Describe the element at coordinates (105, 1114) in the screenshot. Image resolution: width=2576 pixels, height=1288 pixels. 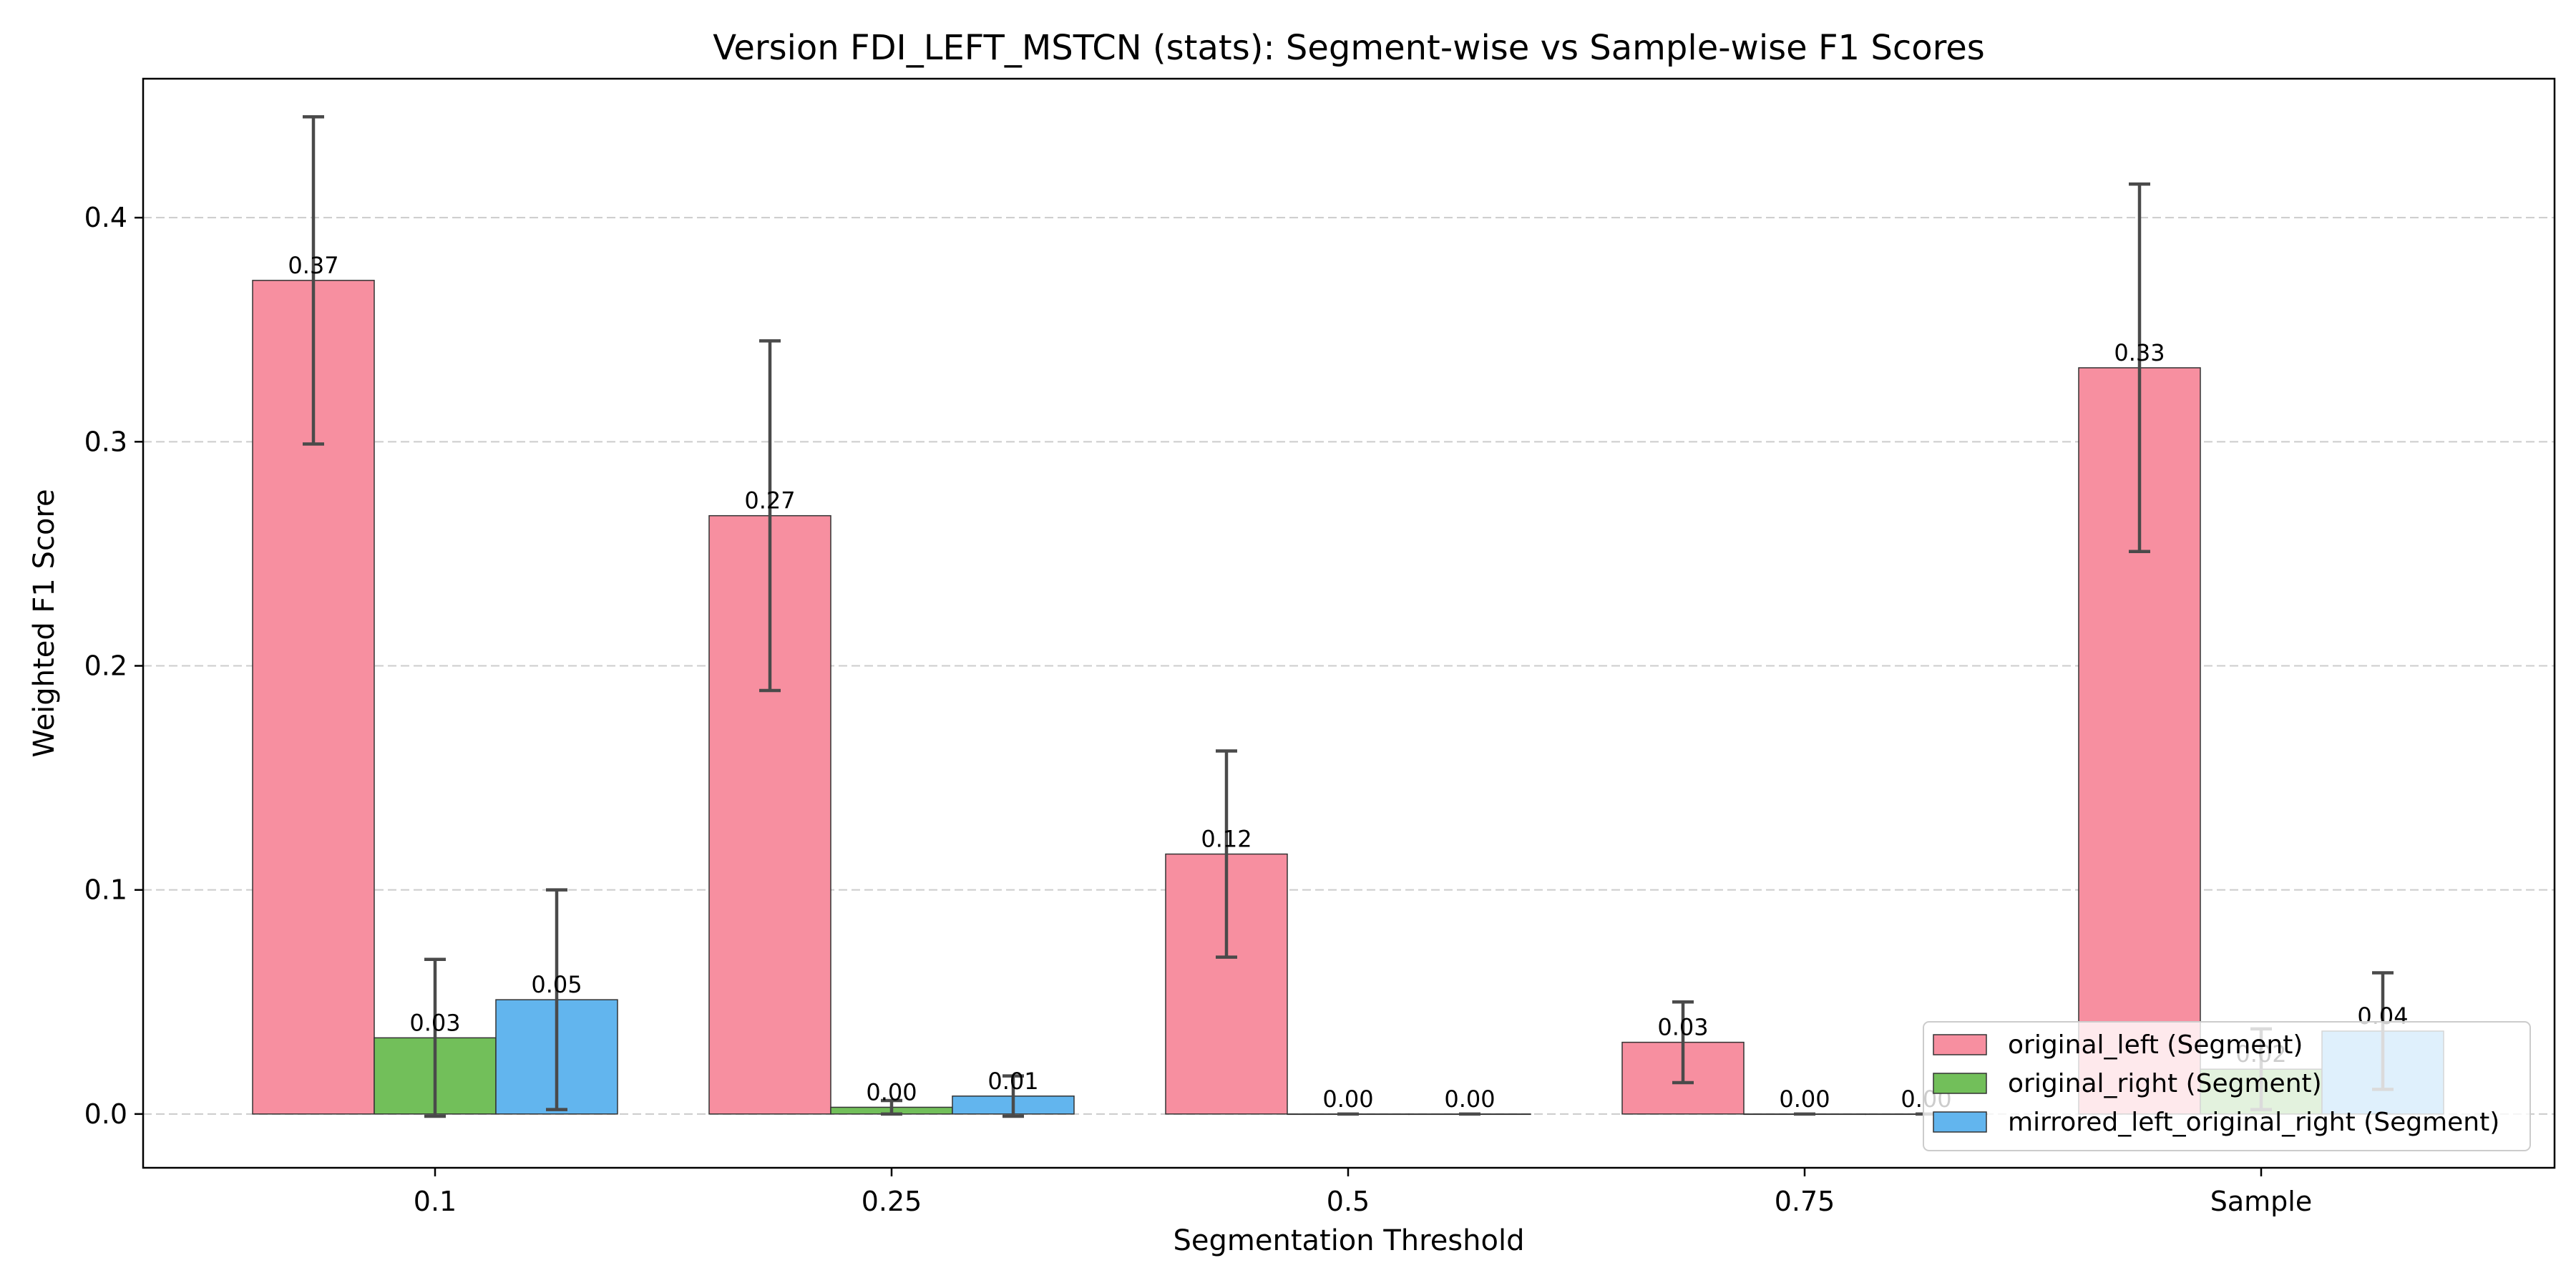
I see `y-tick-label: 0.0` at that location.